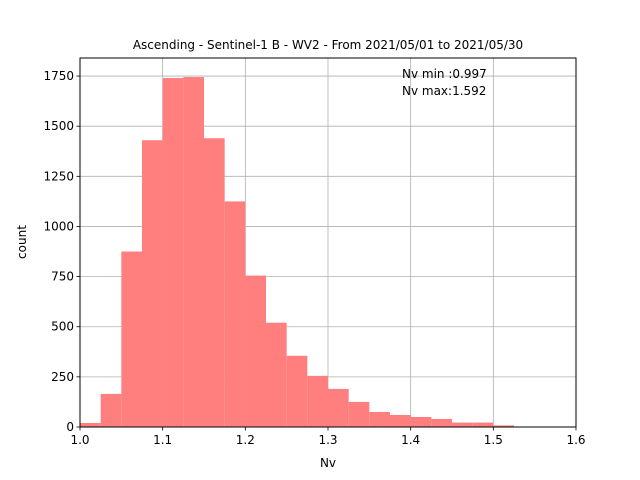 This screenshot has width=640, height=480. Describe the element at coordinates (444, 91) in the screenshot. I see `nv-max-annotation: Nv max:1.592` at that location.